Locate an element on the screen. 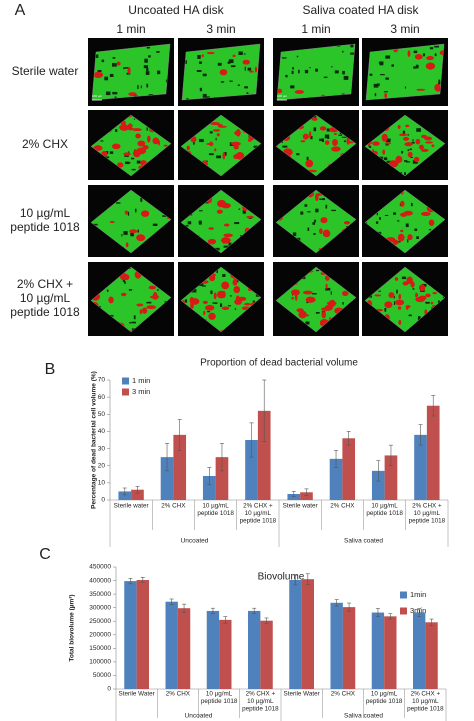 This screenshot has width=474, height=721. x-tick-label: Sterile water is located at coordinates (300, 506).